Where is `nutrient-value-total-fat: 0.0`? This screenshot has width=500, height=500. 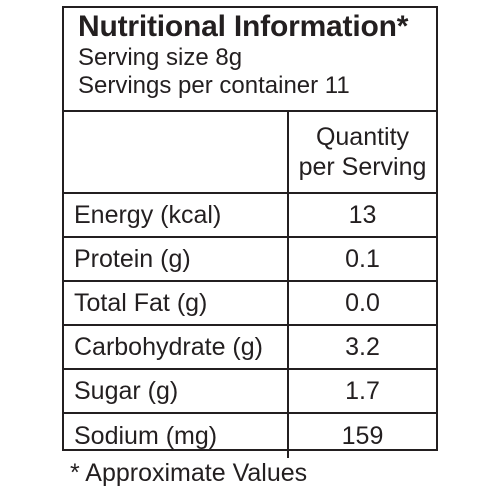 nutrient-value-total-fat: 0.0 is located at coordinates (362, 302).